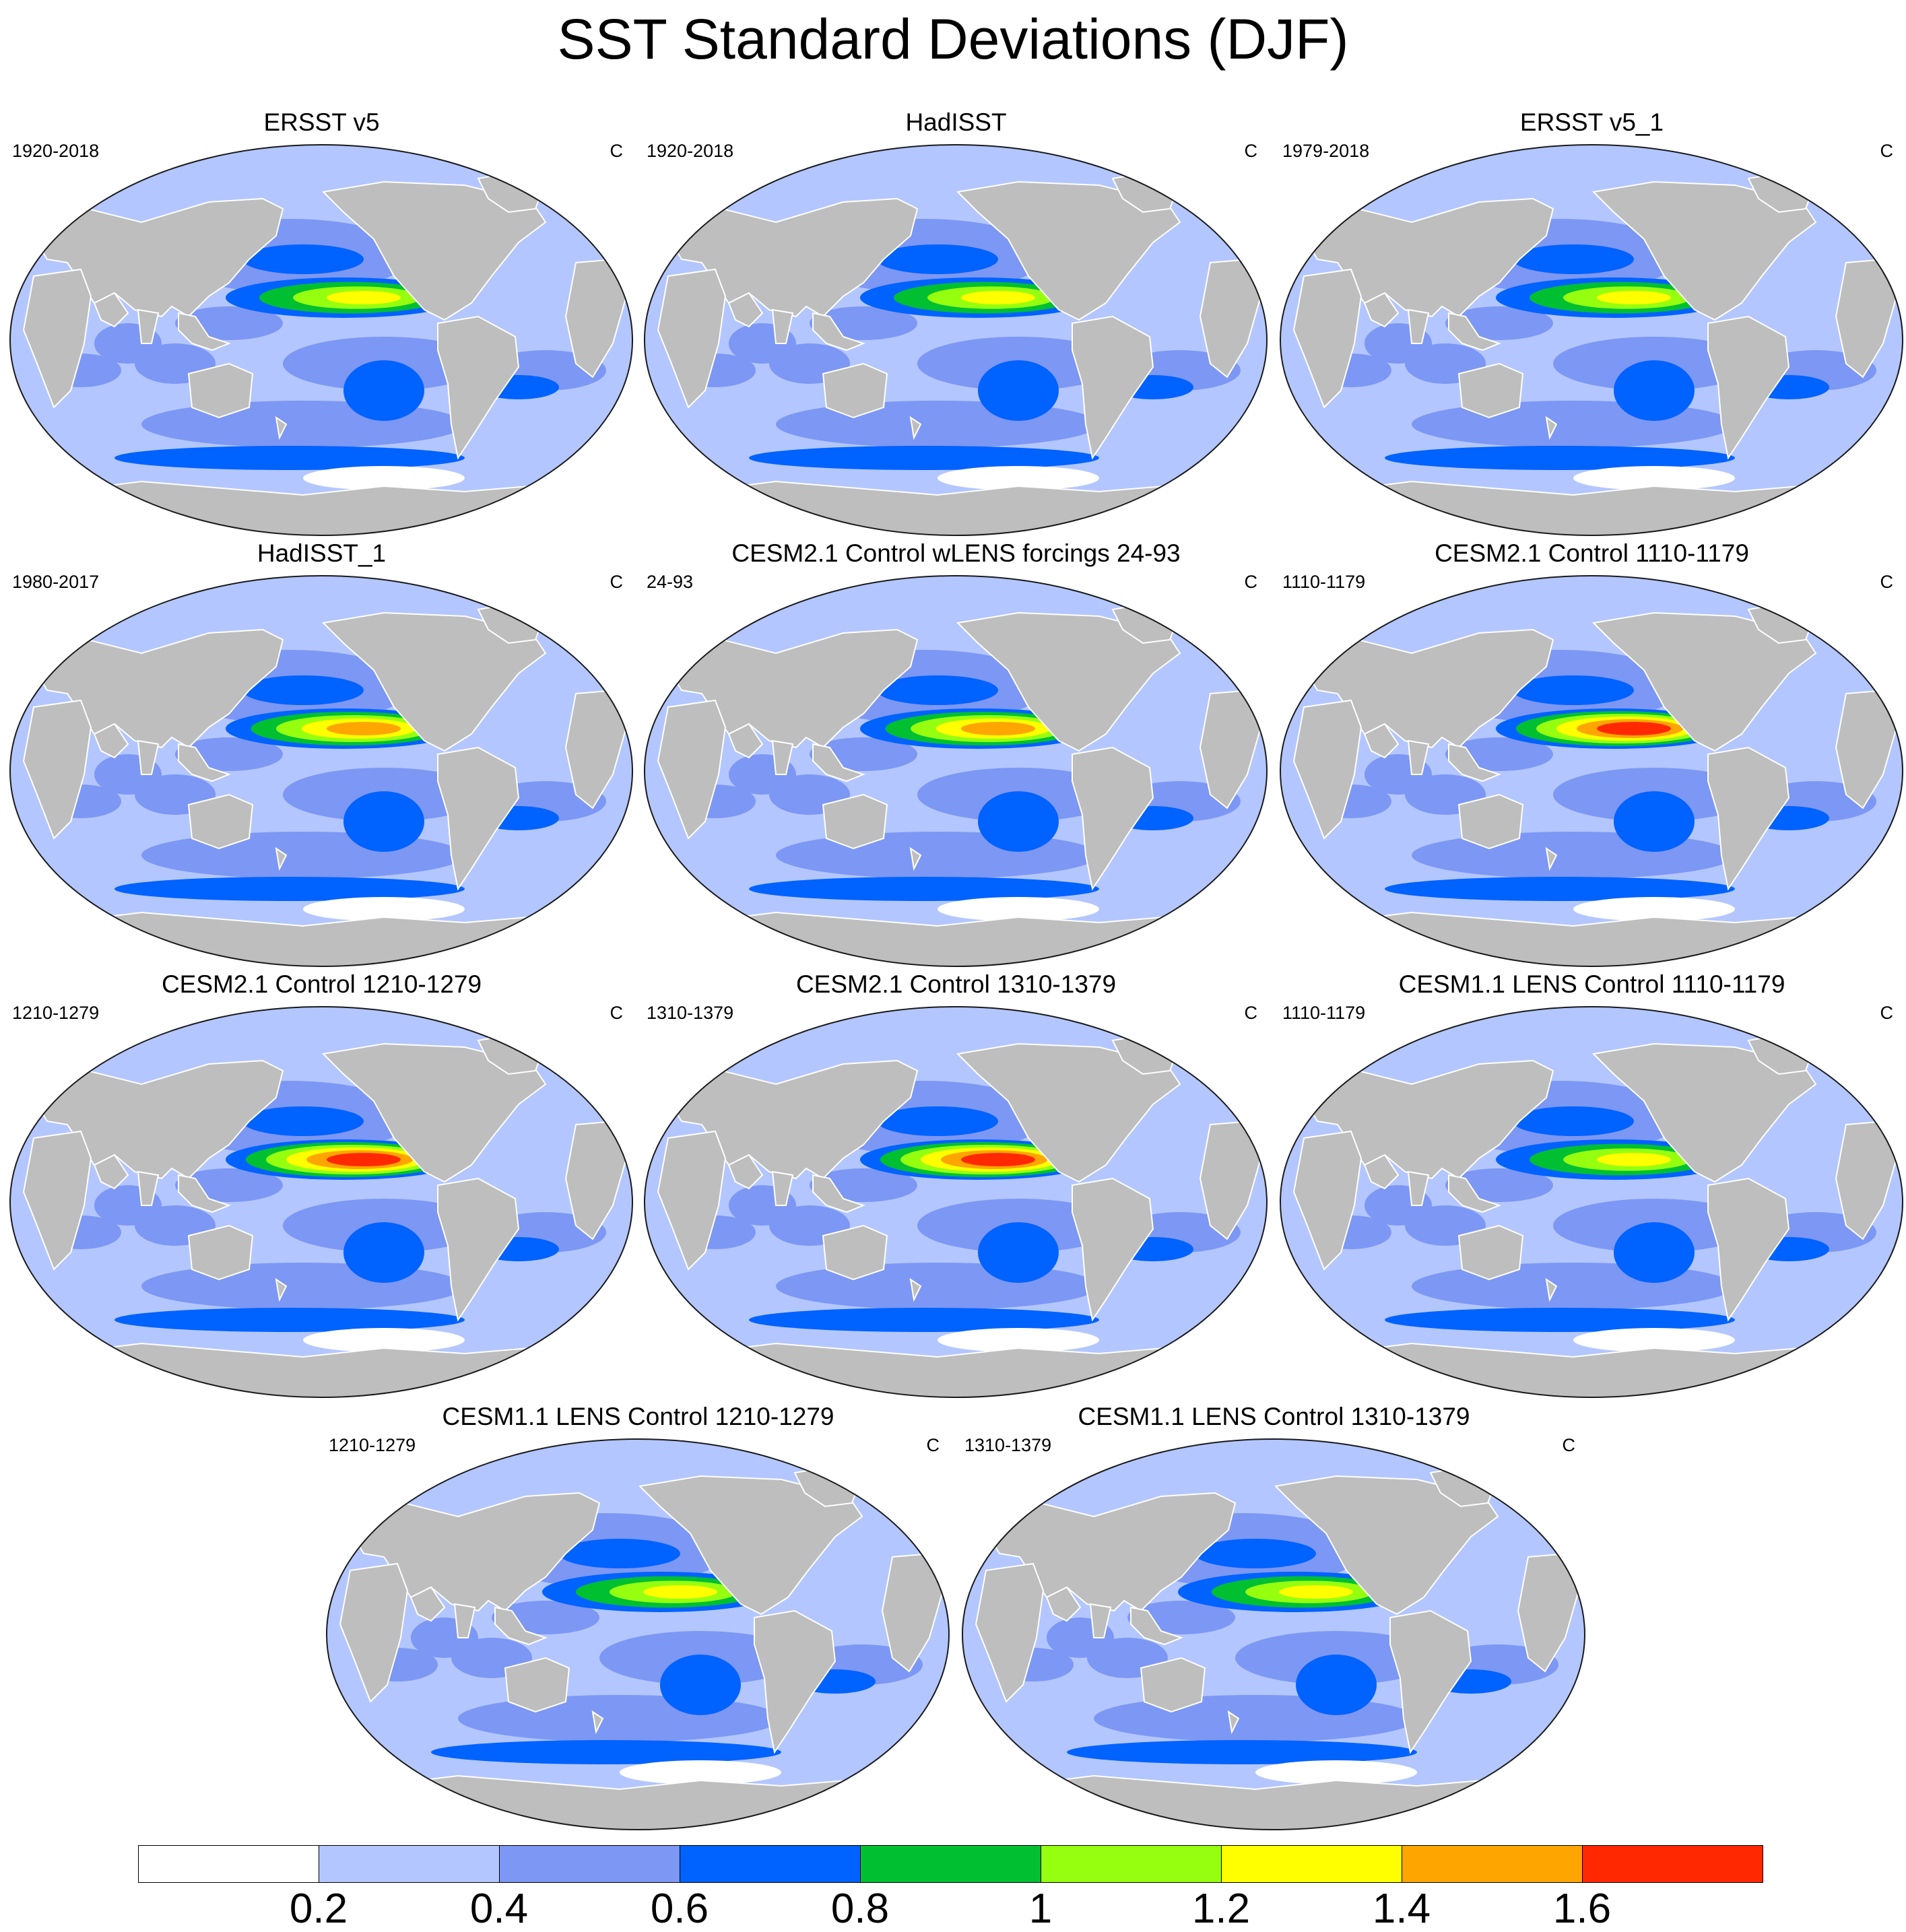 The image size is (1906, 1932). I want to click on colorbar-label: 0.8, so click(860, 1909).